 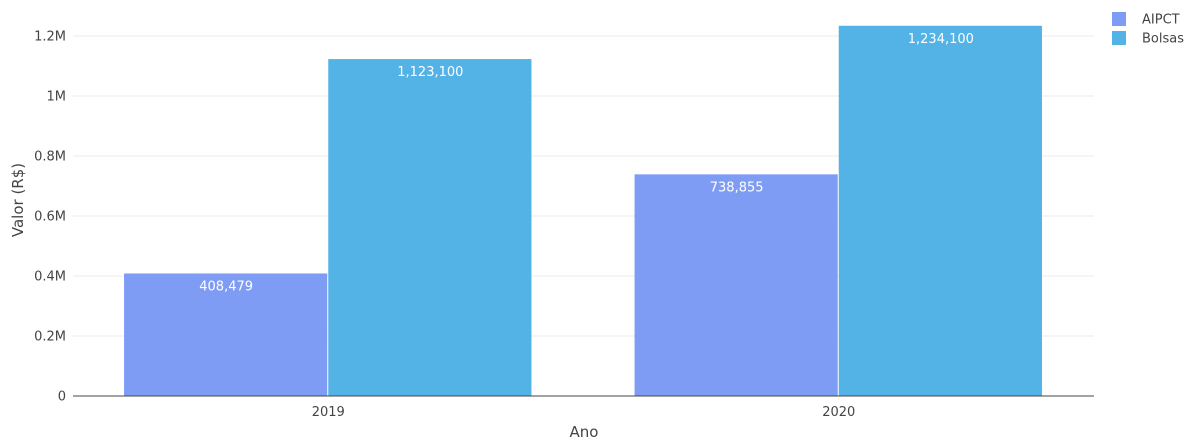 I want to click on bar-aipct-2019, so click(x=226, y=334).